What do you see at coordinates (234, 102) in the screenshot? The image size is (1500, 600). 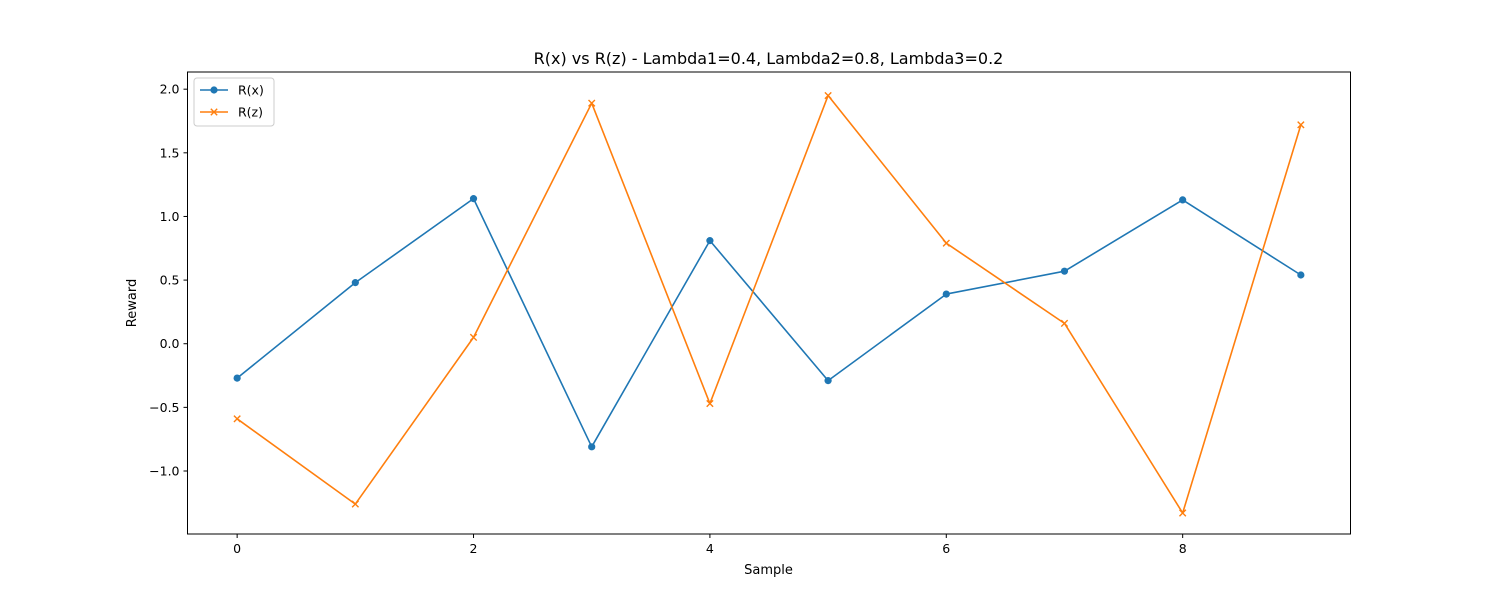 I see `legend: R(x) R(z)` at bounding box center [234, 102].